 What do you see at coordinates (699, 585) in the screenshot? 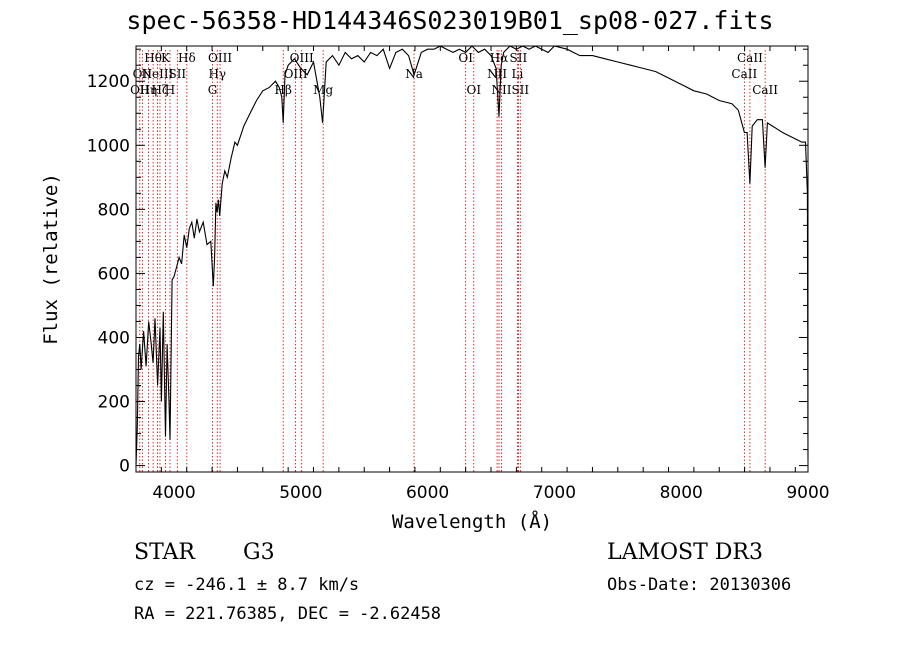
I see `observation-date: Obs-Date: 20130306` at bounding box center [699, 585].